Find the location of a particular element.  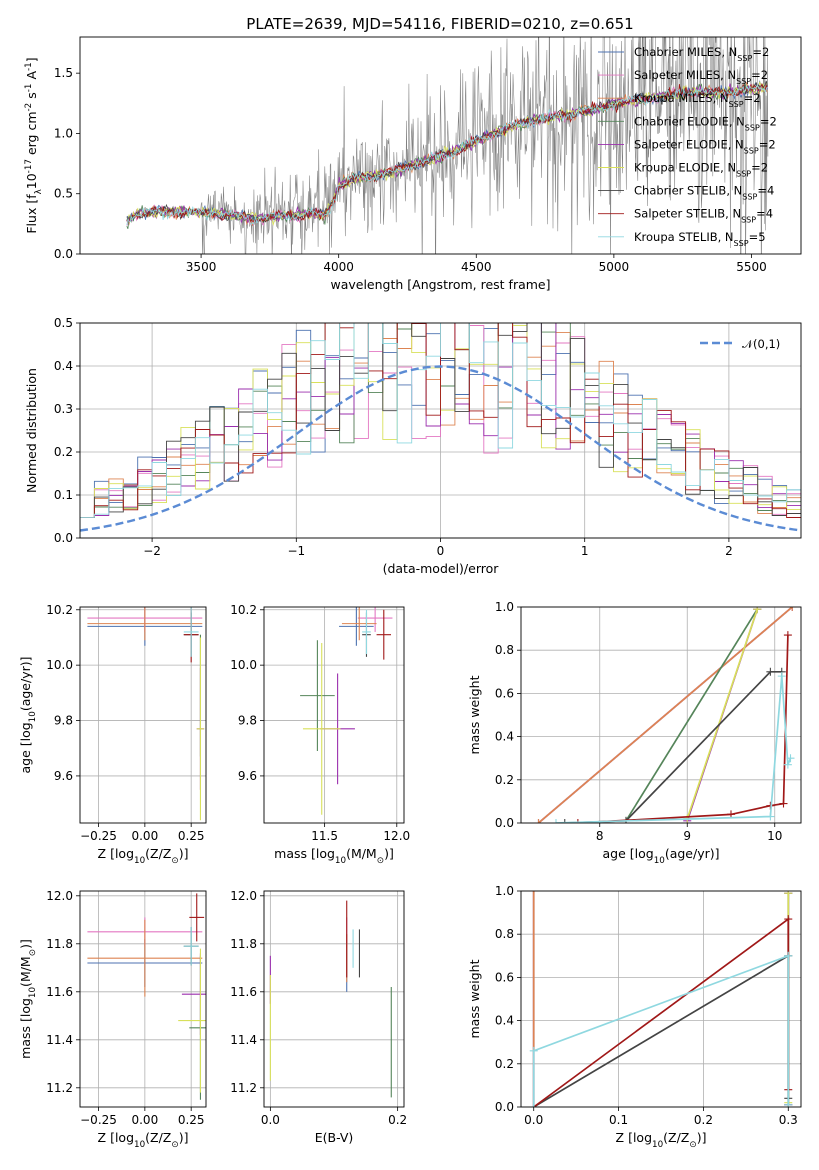

spectrum-legend-entry: Chabrier ELODIE, NSSP​=2 is located at coordinates (705, 123).